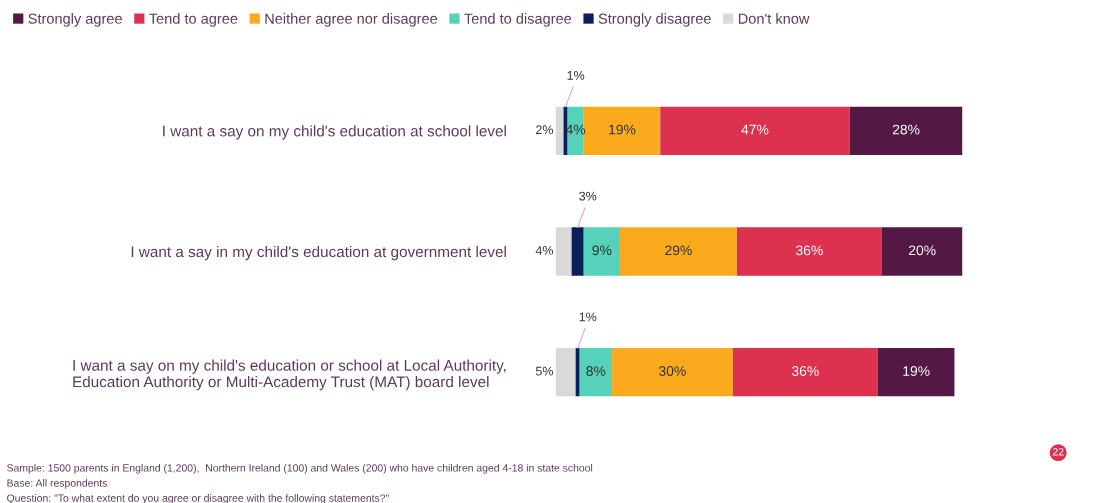  Describe the element at coordinates (193, 20) in the screenshot. I see `legend-label: Tend to agree` at that location.